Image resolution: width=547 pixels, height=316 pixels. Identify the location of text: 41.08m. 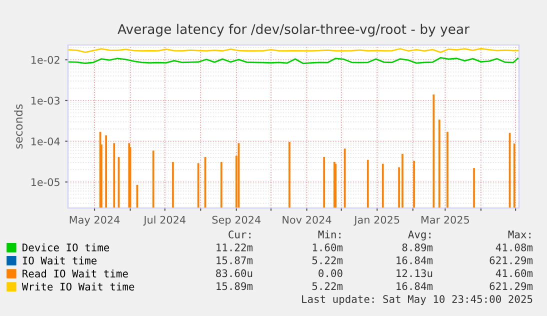
(514, 247).